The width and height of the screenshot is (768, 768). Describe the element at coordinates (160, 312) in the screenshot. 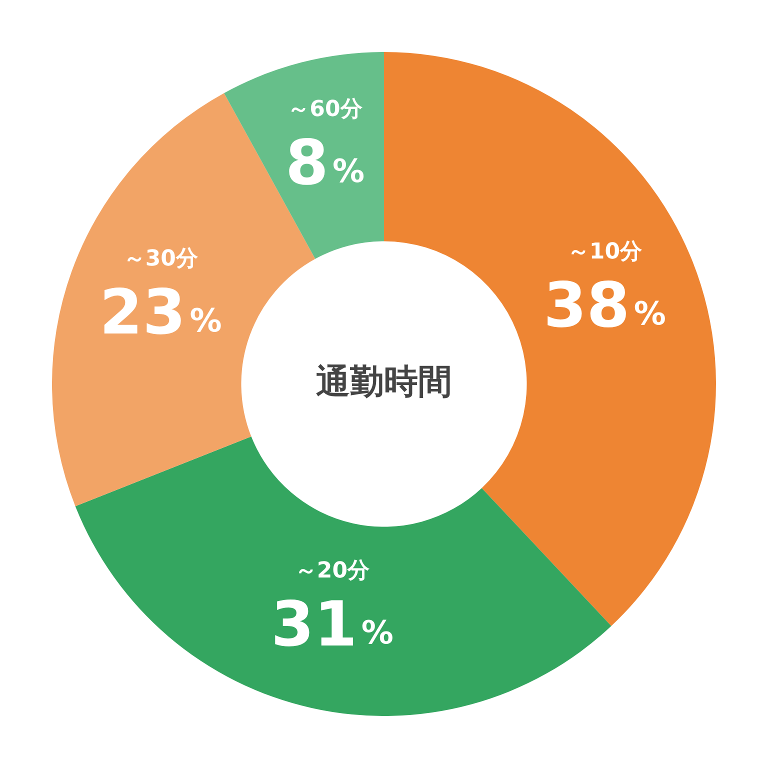

I see `data-label: 23%` at that location.